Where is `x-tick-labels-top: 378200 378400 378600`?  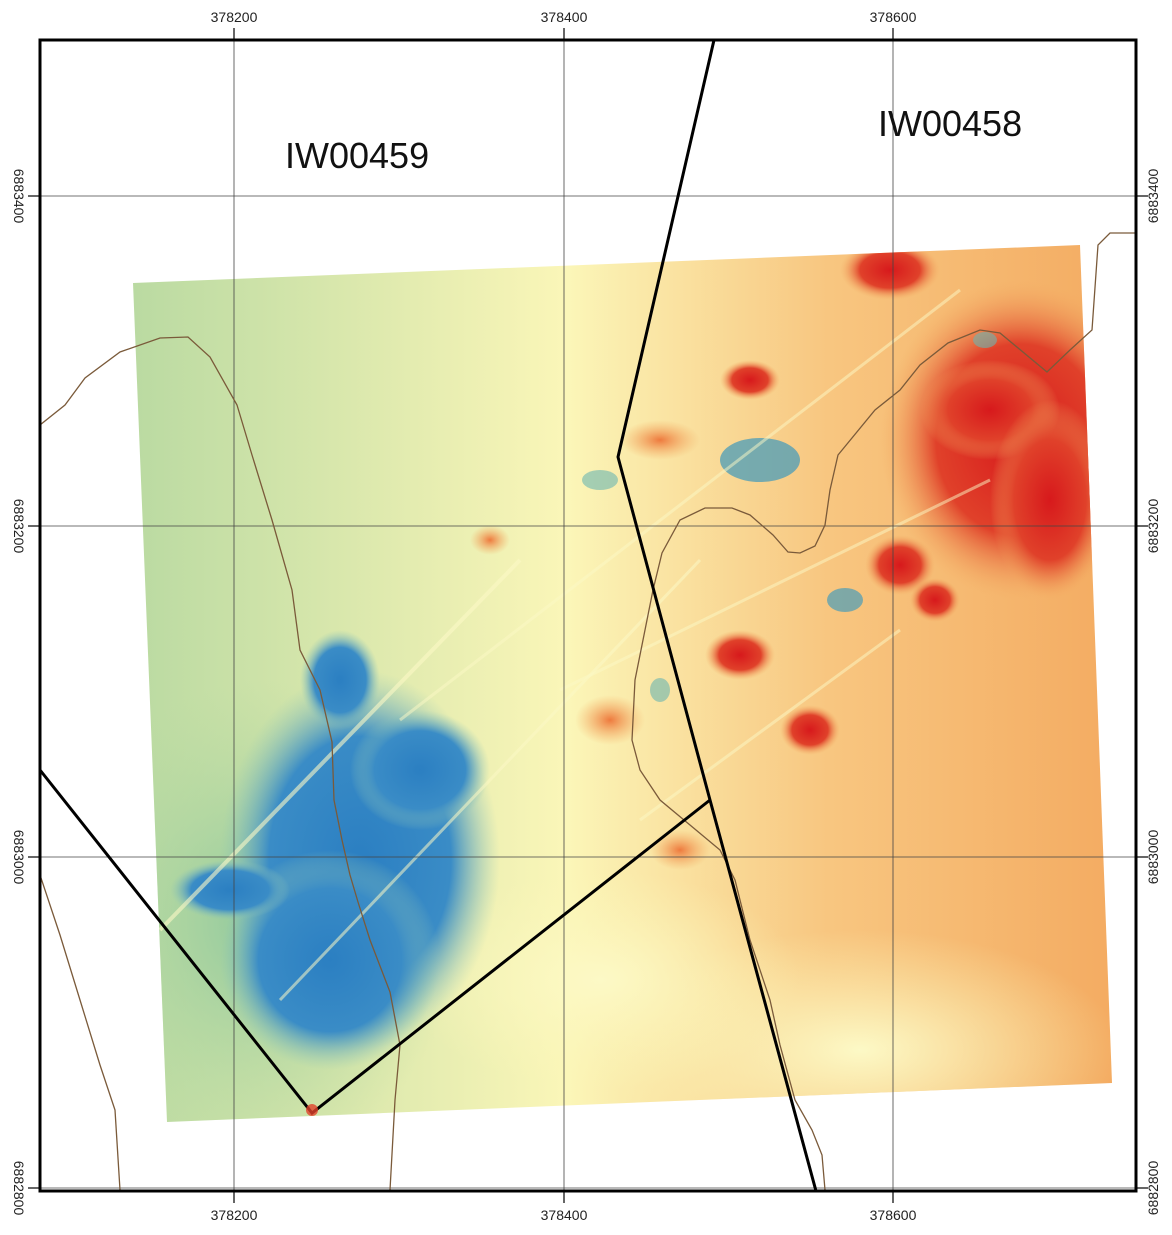 x-tick-labels-top: 378200 378400 378600 is located at coordinates (564, 17).